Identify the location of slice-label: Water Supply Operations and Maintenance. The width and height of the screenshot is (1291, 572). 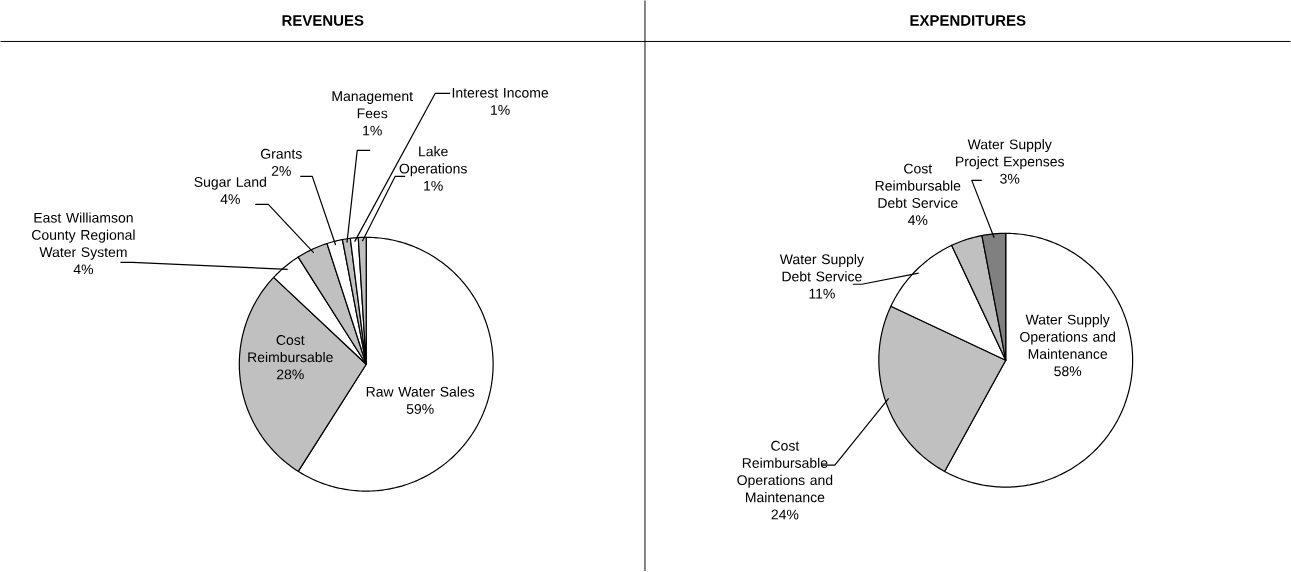
(1067, 337).